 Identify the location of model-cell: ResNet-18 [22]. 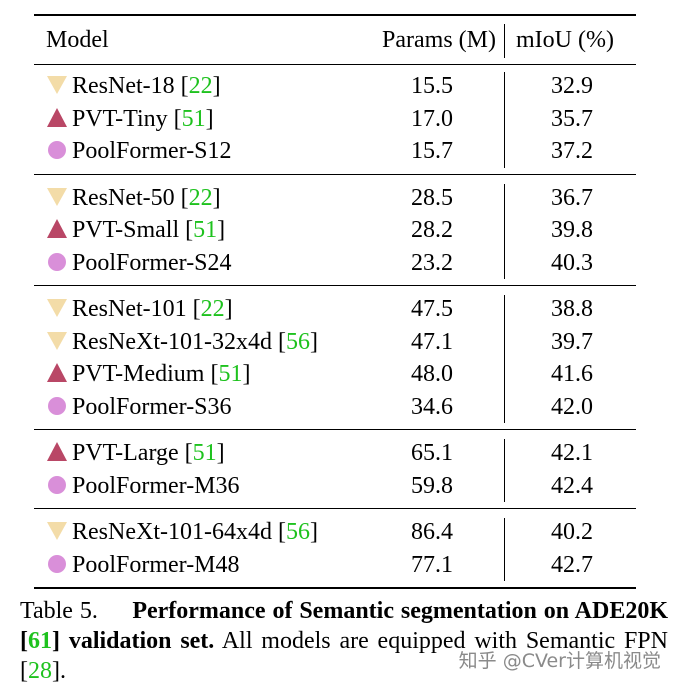
(133, 86).